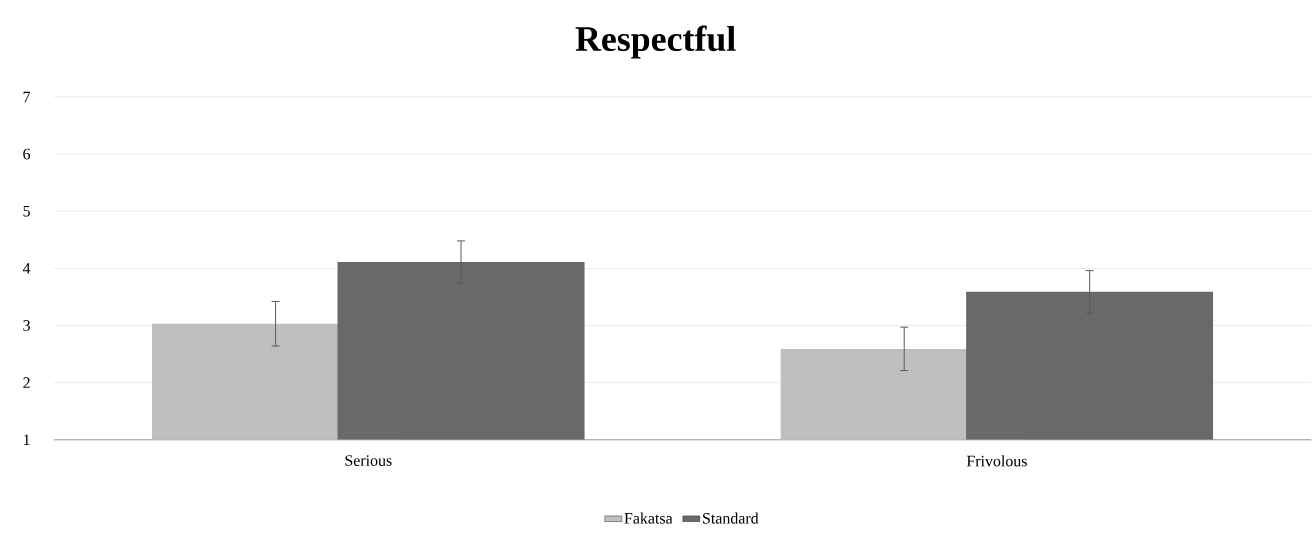 The height and width of the screenshot is (550, 1312). Describe the element at coordinates (368, 461) in the screenshot. I see `x-tick-label: Serious` at that location.